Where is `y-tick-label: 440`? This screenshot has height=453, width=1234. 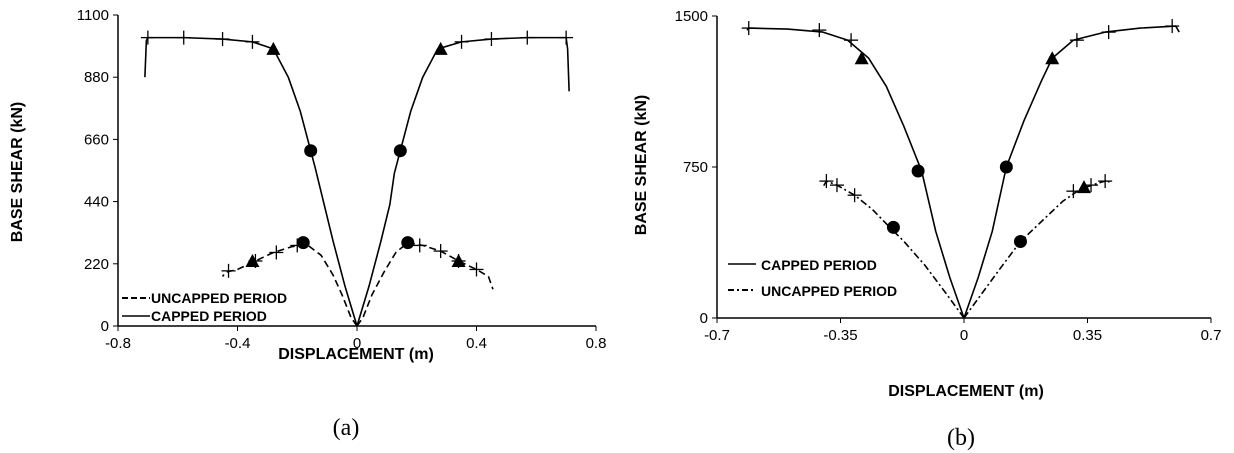 y-tick-label: 440 is located at coordinates (96, 202).